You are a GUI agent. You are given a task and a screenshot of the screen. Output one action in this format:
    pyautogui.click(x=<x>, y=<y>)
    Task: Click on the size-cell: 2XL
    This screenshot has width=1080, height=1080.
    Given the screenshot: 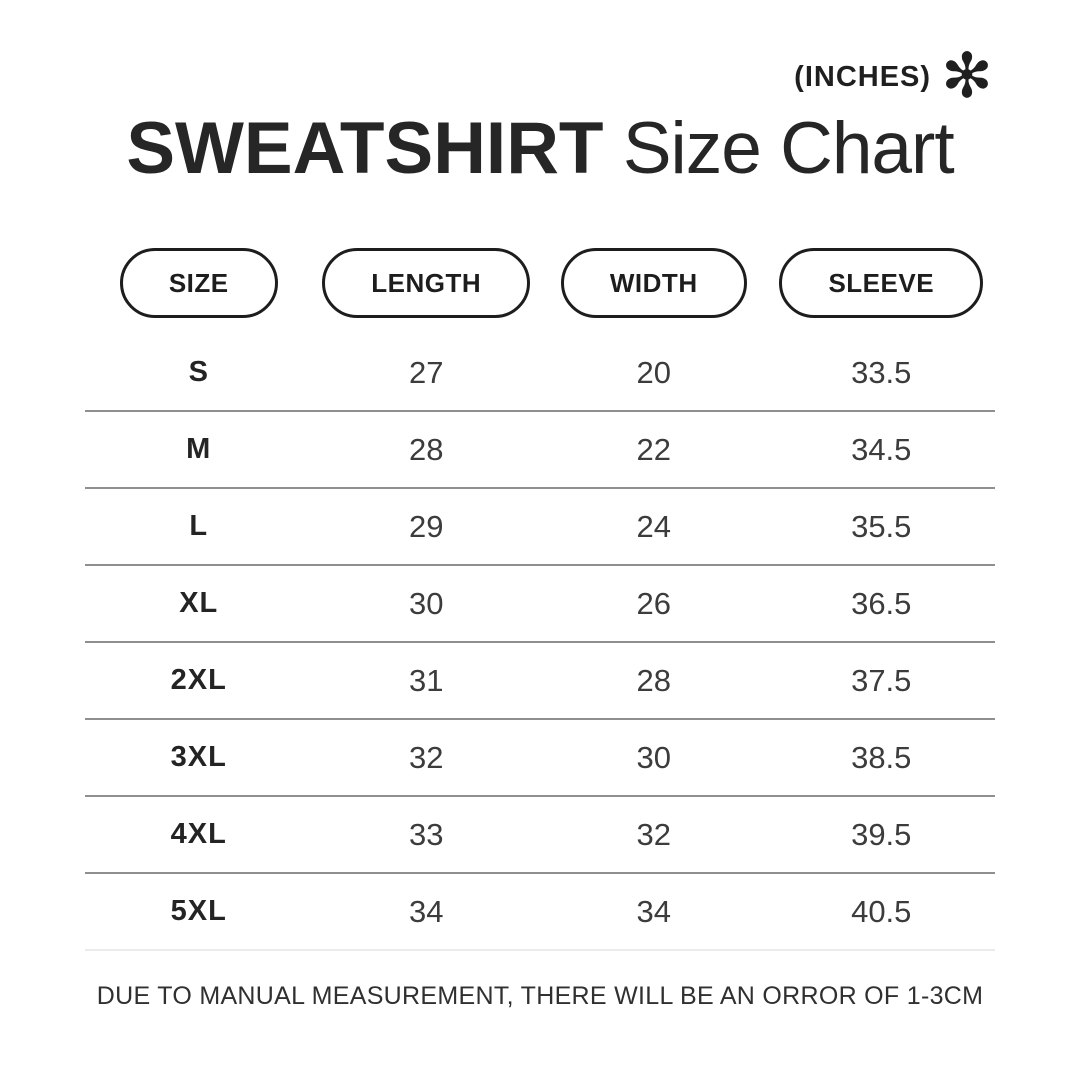 What is the action you would take?
    pyautogui.click(x=198, y=680)
    